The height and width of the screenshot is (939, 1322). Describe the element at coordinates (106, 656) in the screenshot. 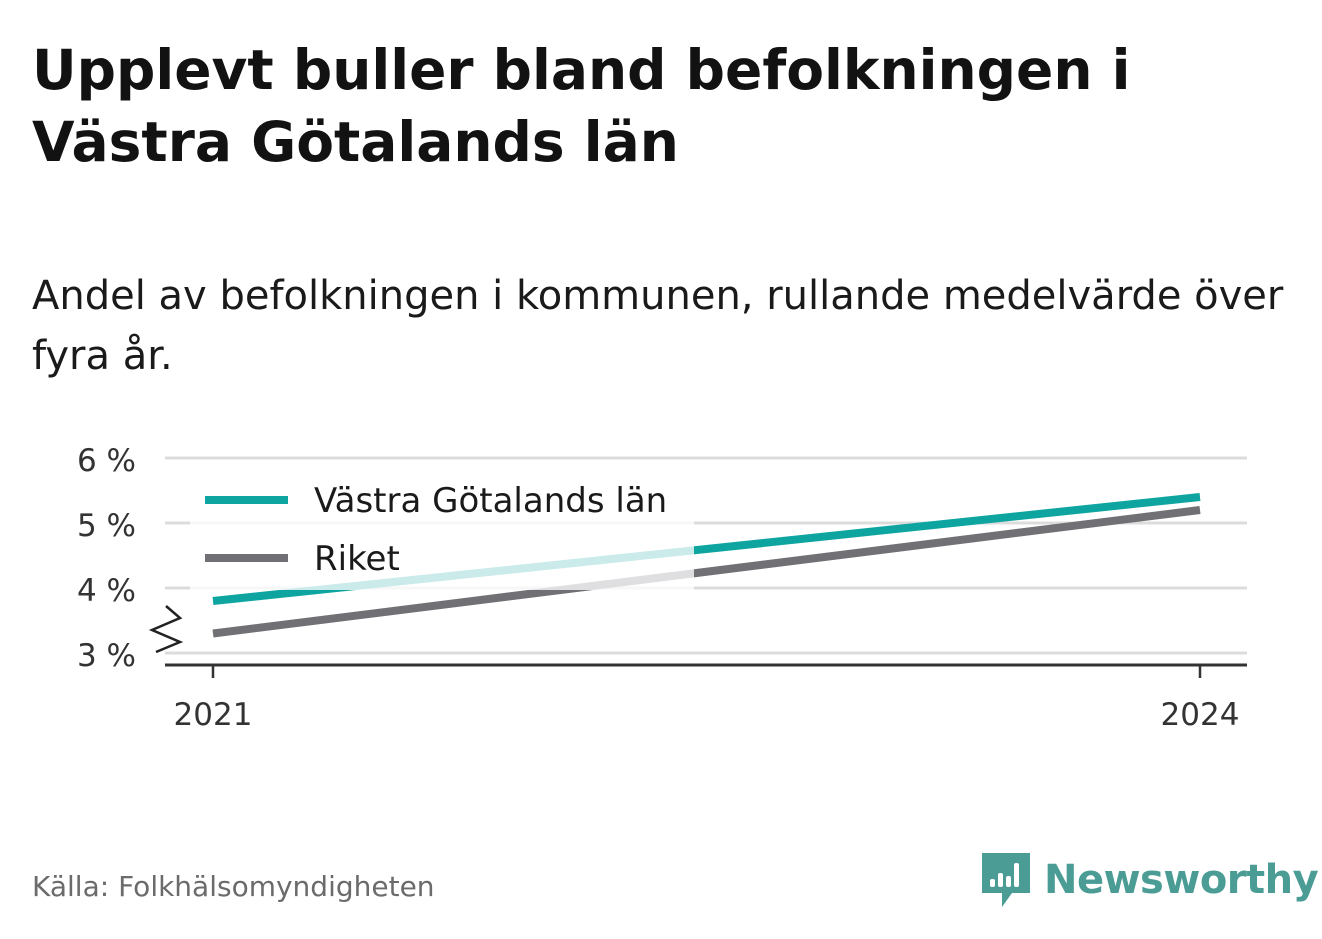

I see `y-tick-label: 3 %` at that location.